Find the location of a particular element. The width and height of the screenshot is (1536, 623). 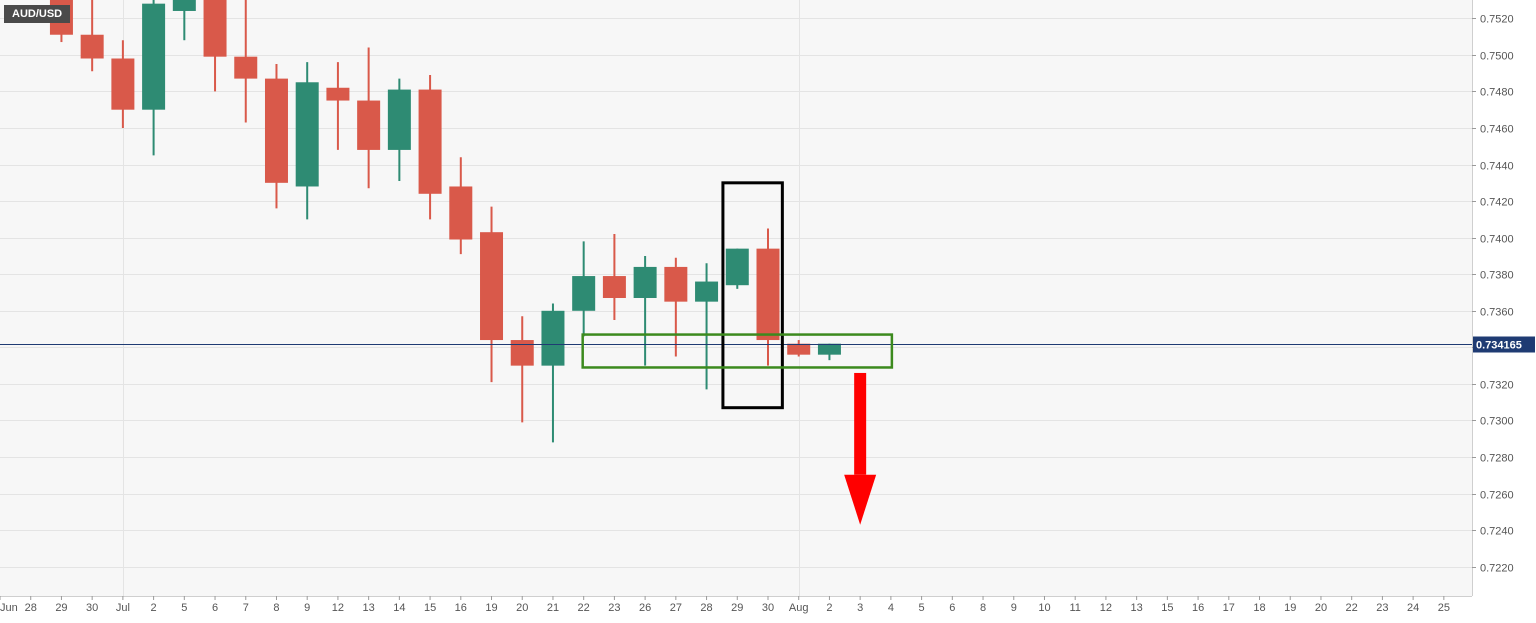

last-price-label: 0.734165 is located at coordinates (1504, 344).